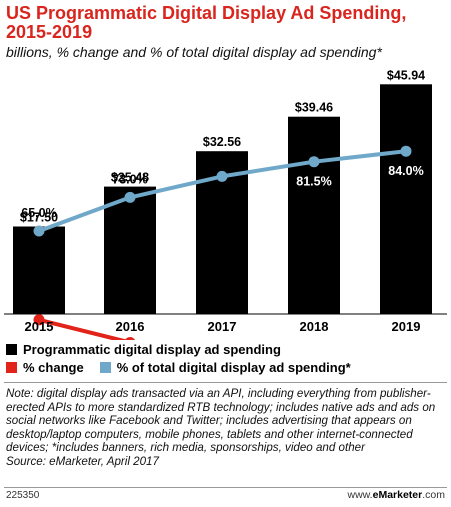 Image resolution: width=451 pixels, height=507 pixels. Describe the element at coordinates (433, 495) in the screenshot. I see `brand-suffix: .com` at that location.